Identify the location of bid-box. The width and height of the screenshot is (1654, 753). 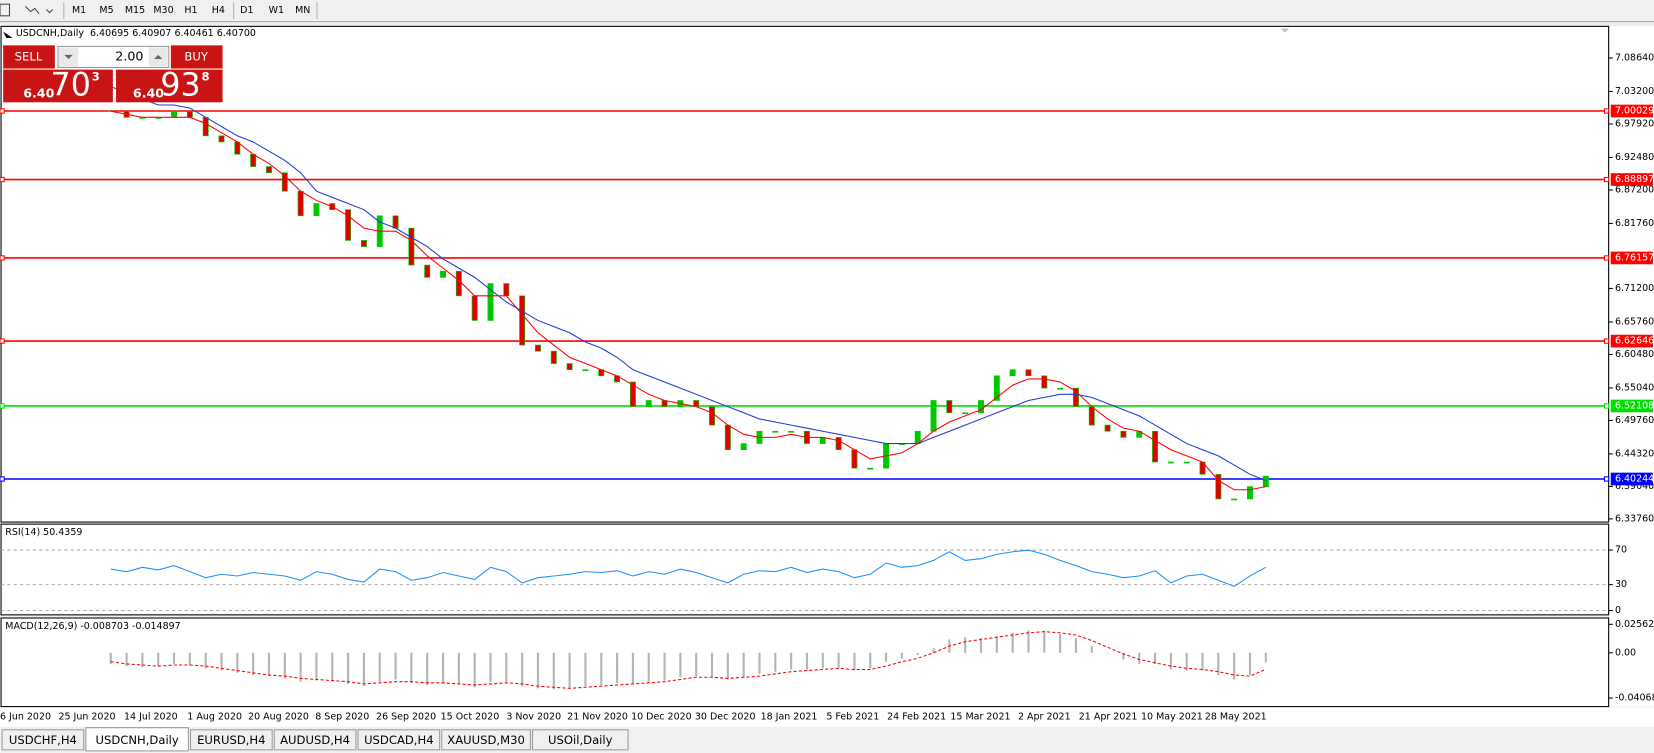
(58, 86).